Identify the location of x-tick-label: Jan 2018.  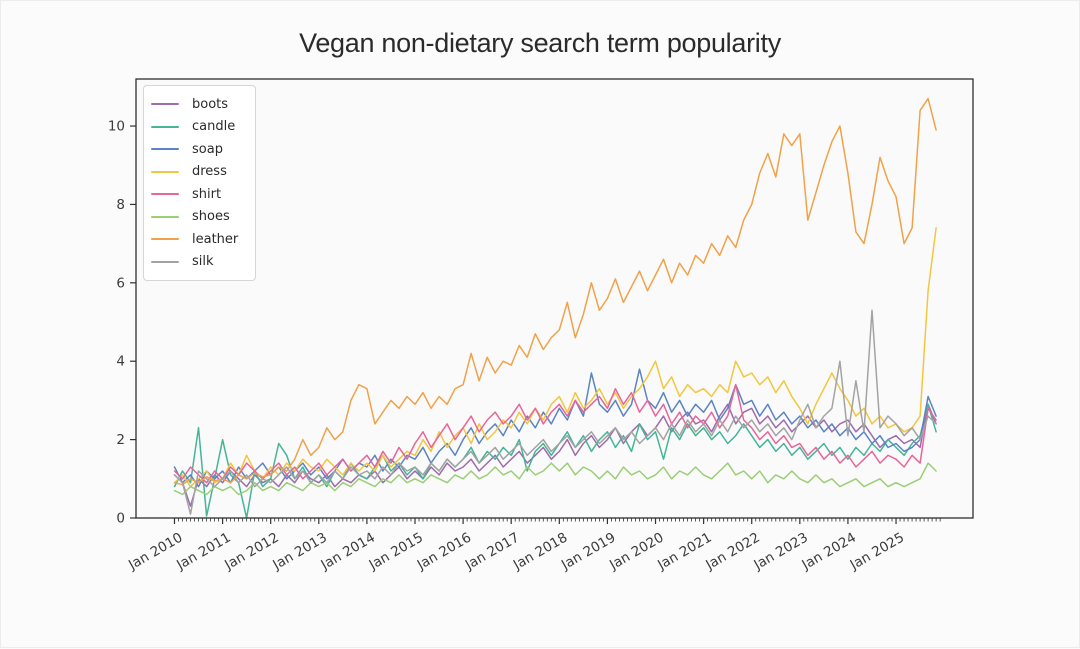
(540, 552).